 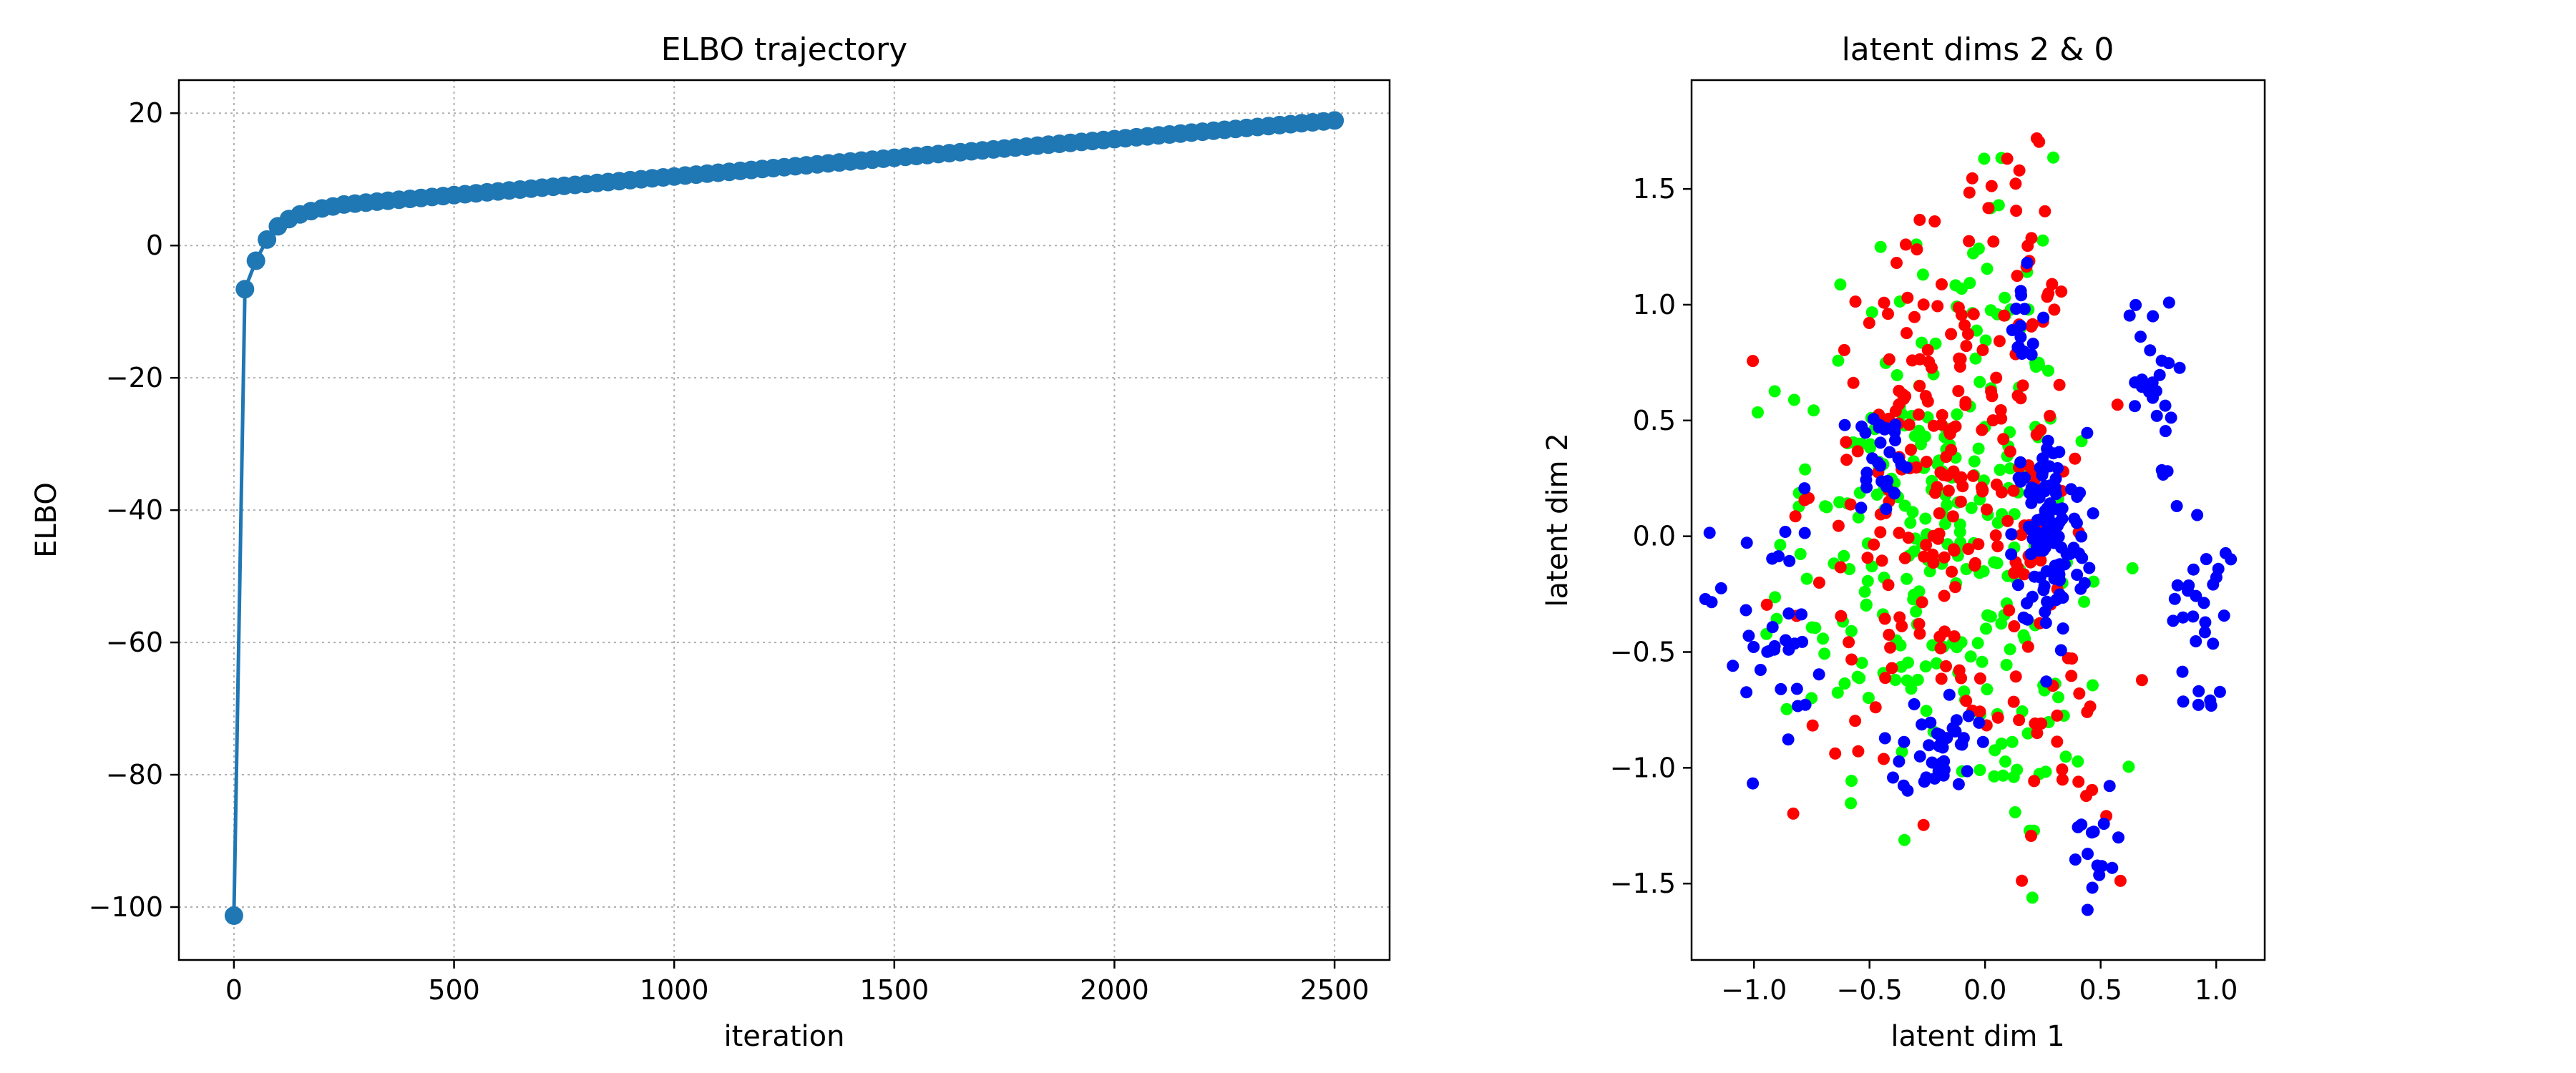 What do you see at coordinates (134, 642) in the screenshot?
I see `elbo-ytick-label: −60` at bounding box center [134, 642].